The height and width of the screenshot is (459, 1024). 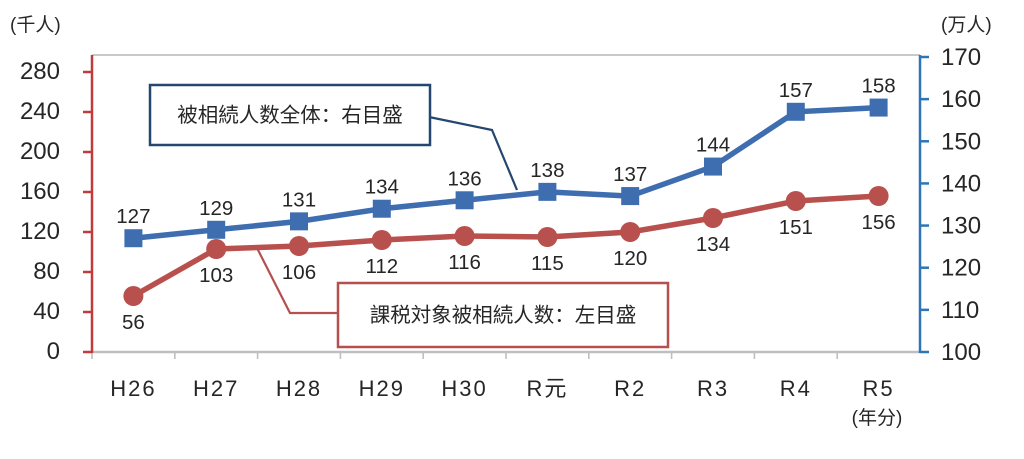 What do you see at coordinates (961, 57) in the screenshot?
I see `right-axis-tick-label: 170` at bounding box center [961, 57].